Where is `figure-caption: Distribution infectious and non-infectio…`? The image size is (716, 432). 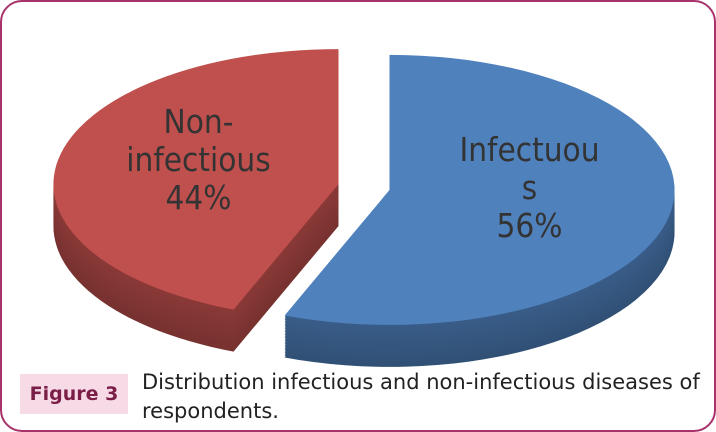 figure-caption: Distribution infectious and non-infectio… is located at coordinates (421, 396).